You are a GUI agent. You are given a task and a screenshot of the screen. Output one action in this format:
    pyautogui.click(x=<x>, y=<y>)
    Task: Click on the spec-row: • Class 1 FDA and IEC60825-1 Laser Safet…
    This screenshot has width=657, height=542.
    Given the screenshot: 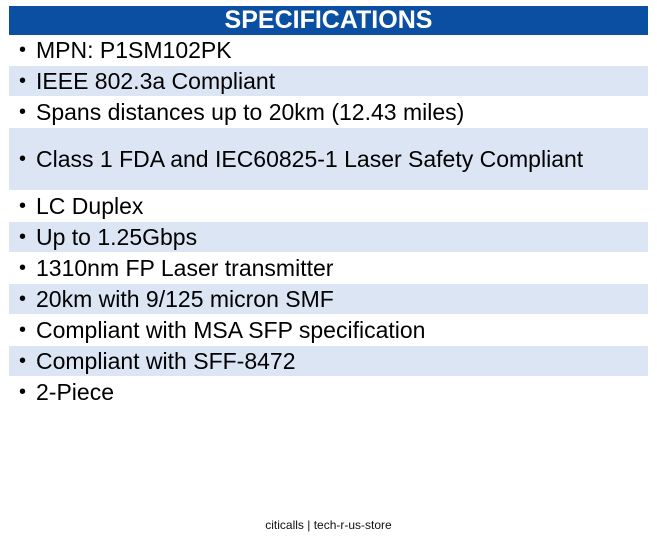 What is the action you would take?
    pyautogui.click(x=328, y=159)
    